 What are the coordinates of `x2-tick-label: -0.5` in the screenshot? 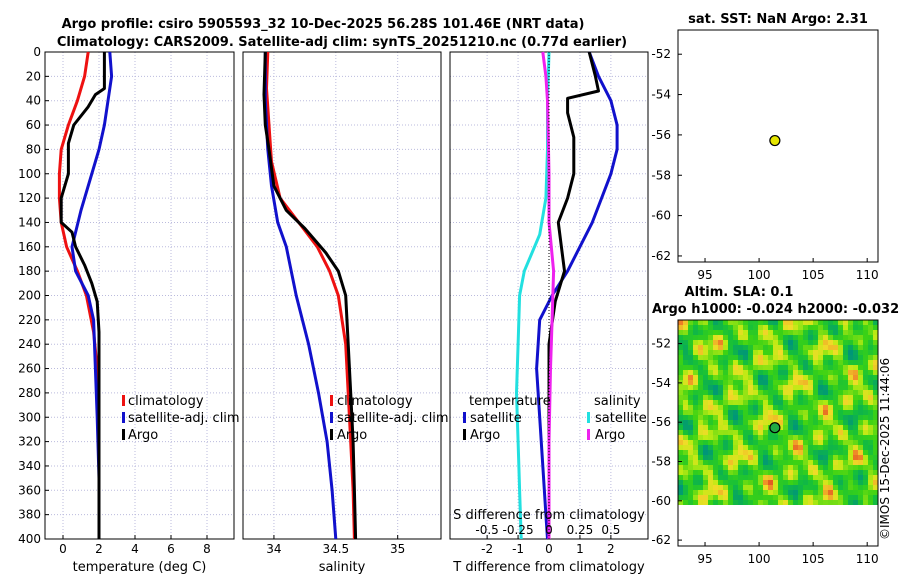 It's located at (486, 530).